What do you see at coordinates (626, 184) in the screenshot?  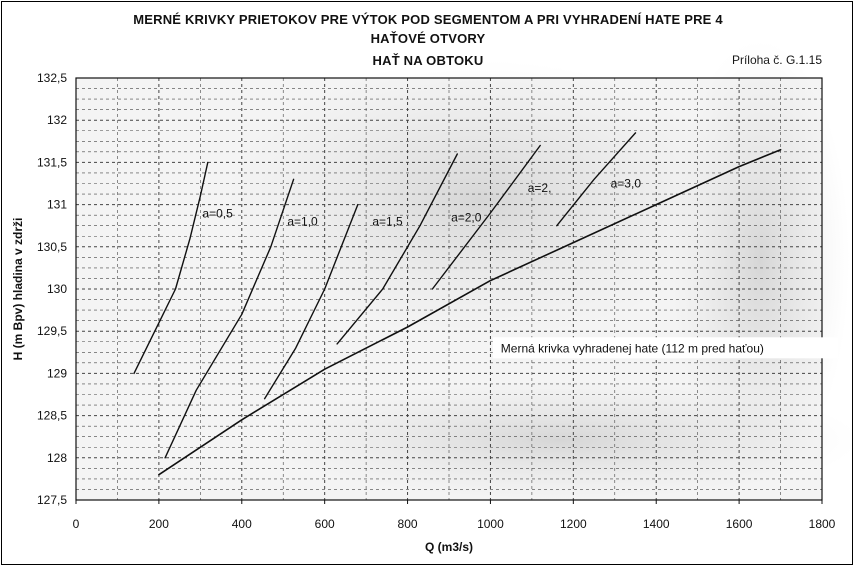 I see `series-label: a=3,0` at bounding box center [626, 184].